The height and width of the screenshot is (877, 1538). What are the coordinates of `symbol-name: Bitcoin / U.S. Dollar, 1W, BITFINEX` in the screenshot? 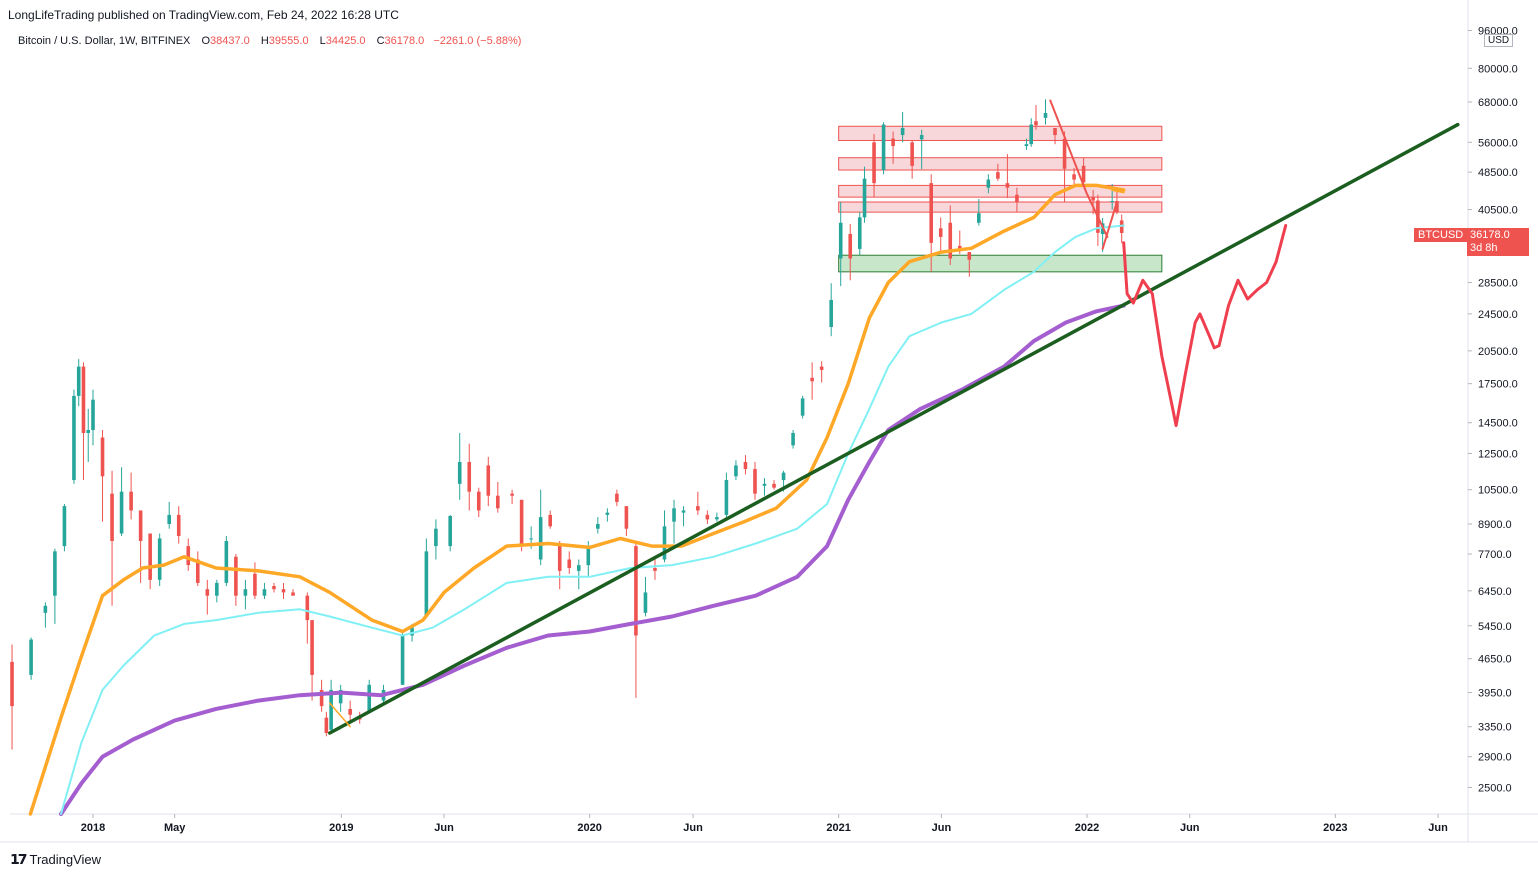 It's located at (104, 41).